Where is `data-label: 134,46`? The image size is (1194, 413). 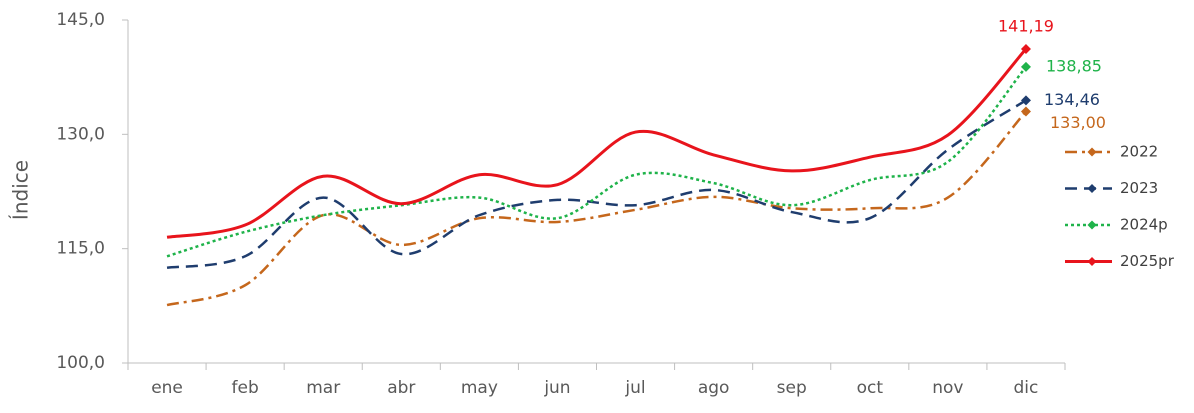
data-label: 134,46 is located at coordinates (1072, 99).